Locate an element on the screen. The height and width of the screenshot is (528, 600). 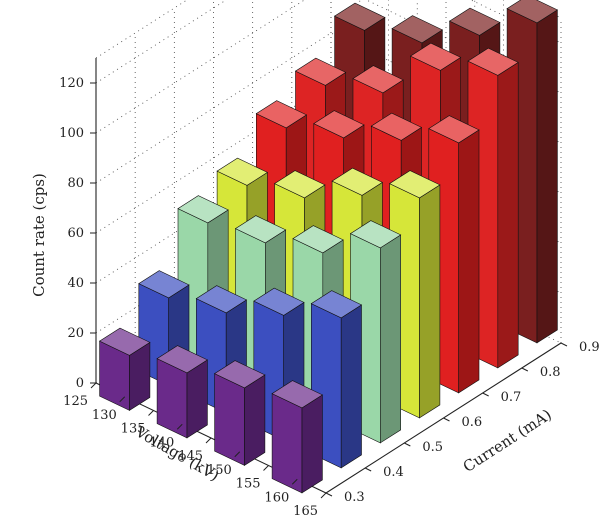
voltage-tick-label: 135 is located at coordinates (133, 429).